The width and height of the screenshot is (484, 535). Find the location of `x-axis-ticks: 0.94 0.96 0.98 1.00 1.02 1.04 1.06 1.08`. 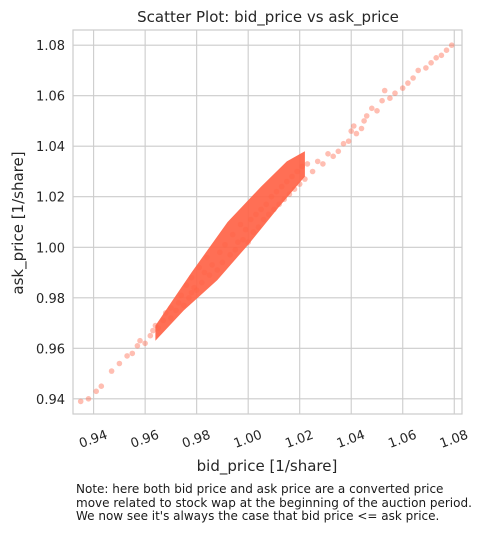

x-axis-ticks: 0.94 0.96 0.98 1.00 1.02 1.04 1.06 1.08 is located at coordinates (273, 440).